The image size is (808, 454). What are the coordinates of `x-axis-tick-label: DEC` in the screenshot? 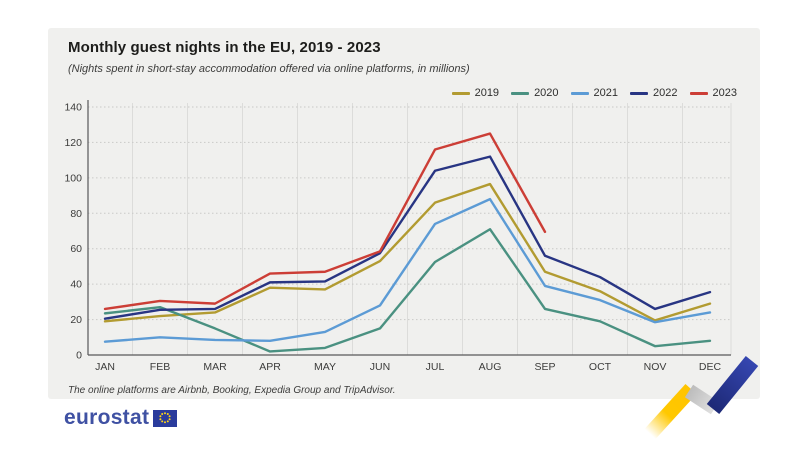 It's located at (710, 367).